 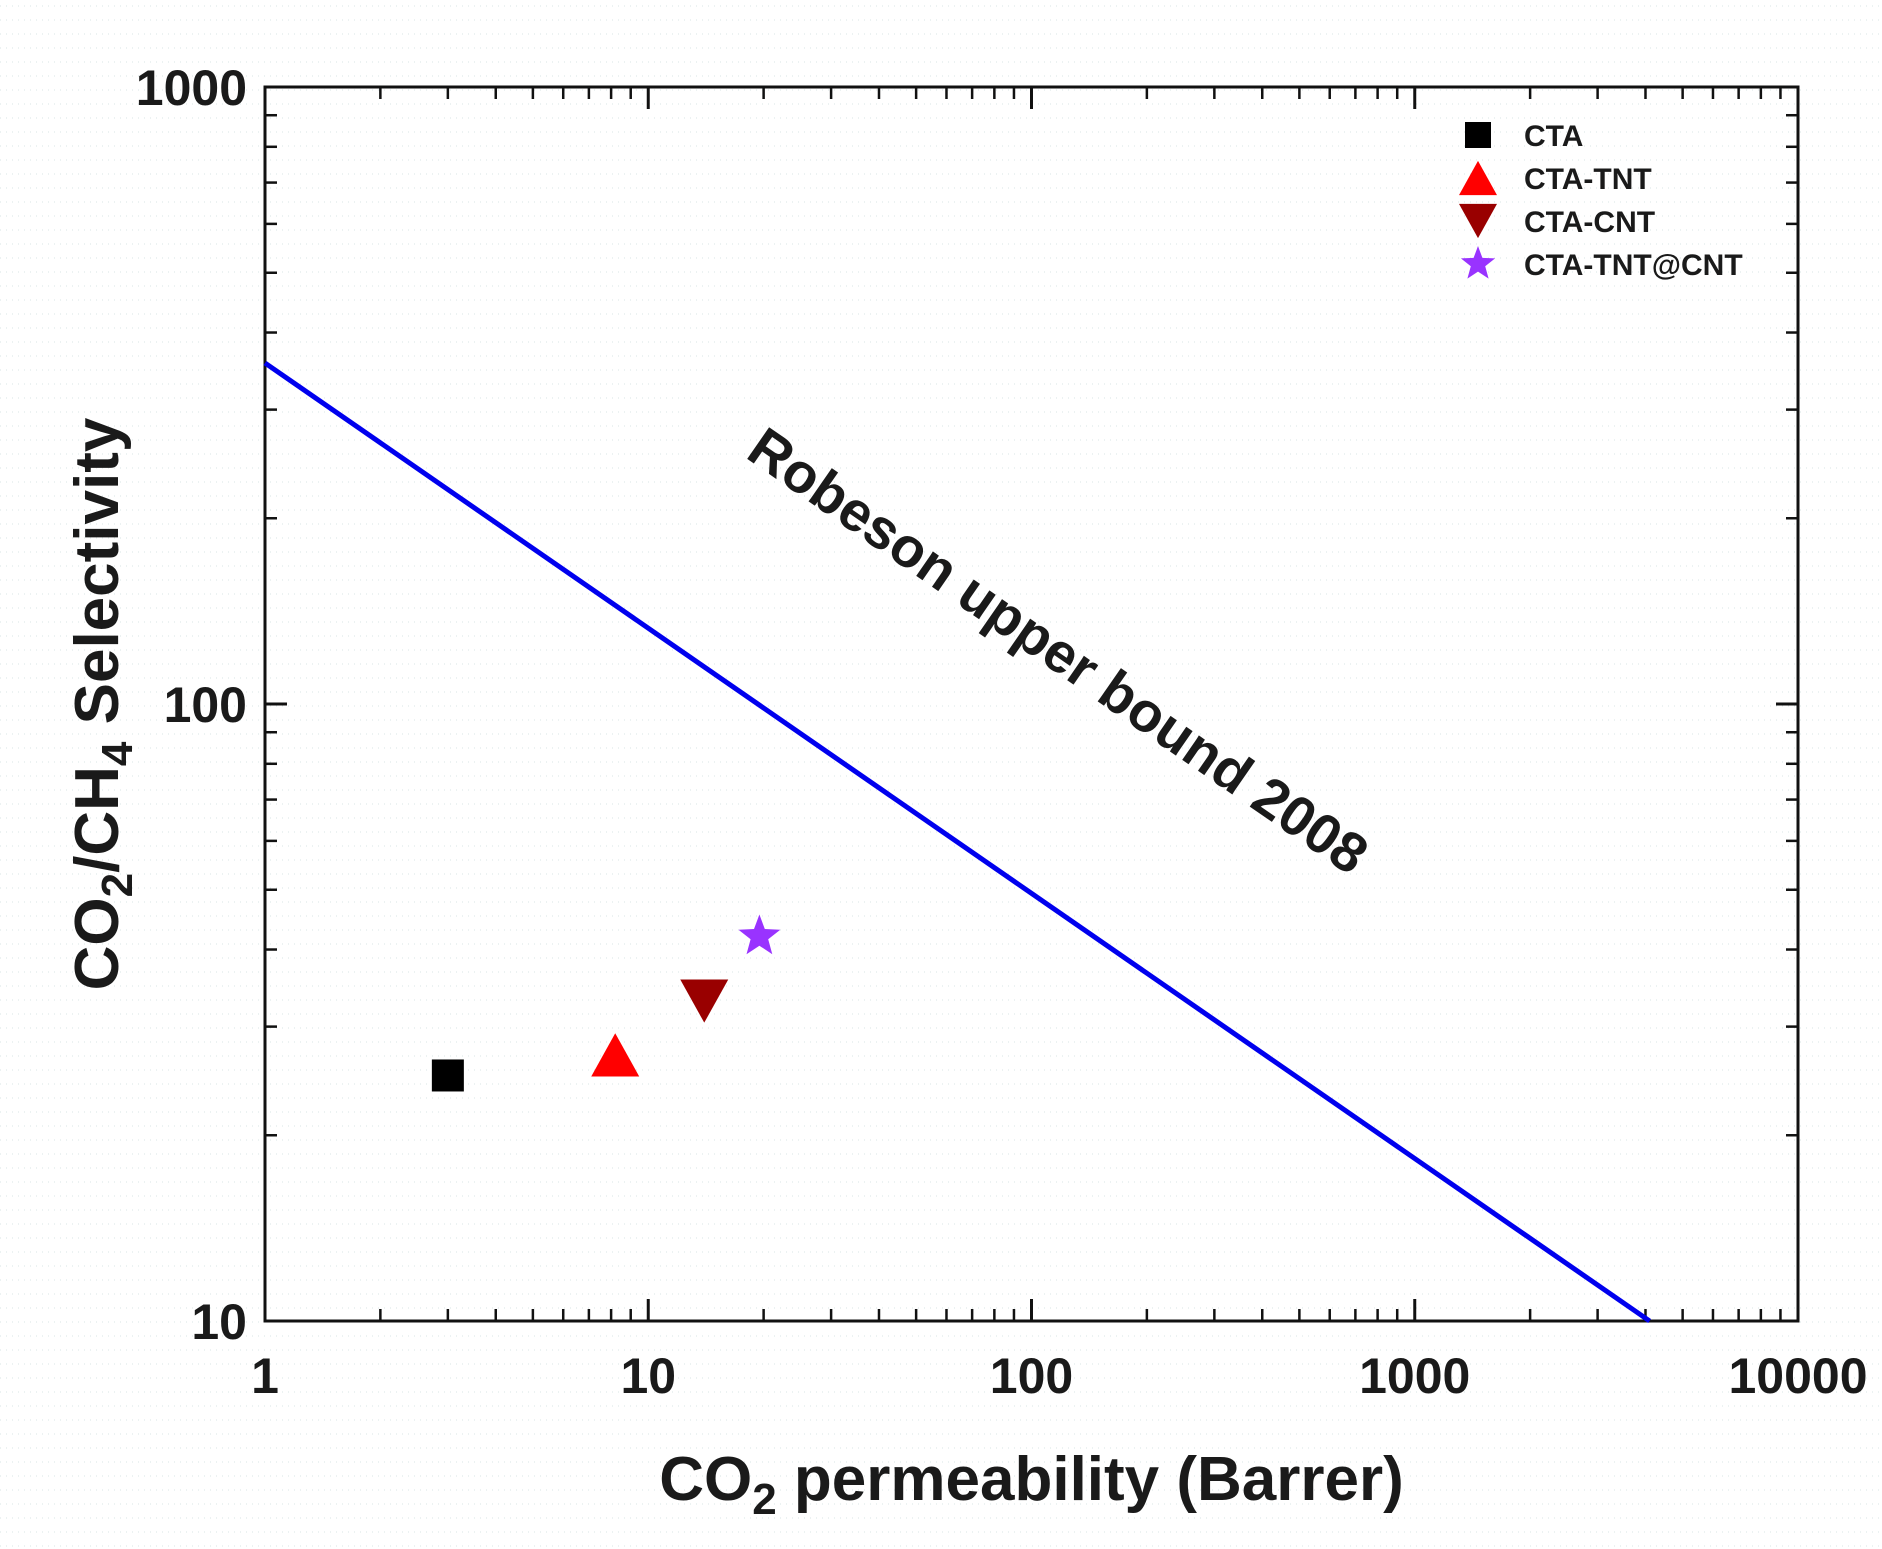 I want to click on x-tick-label: 10, so click(x=648, y=1376).